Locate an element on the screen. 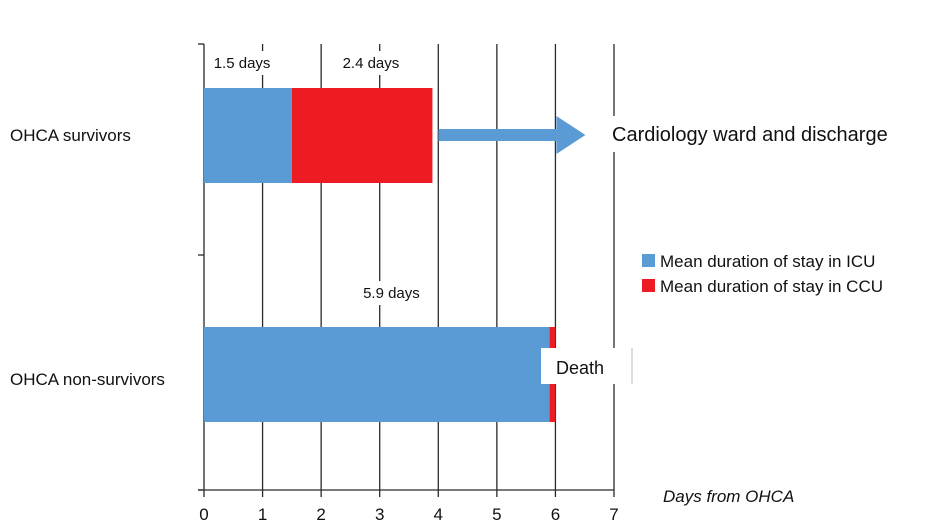  x-tick-label-0: 0 is located at coordinates (203, 514).